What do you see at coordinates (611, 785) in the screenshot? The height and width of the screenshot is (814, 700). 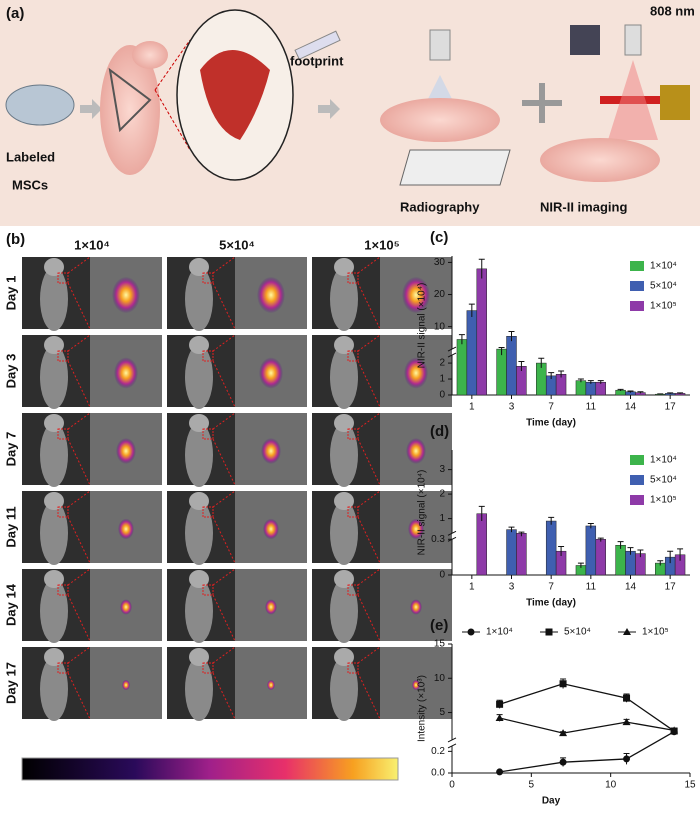 I see `x-tick-label: 10` at bounding box center [611, 785].